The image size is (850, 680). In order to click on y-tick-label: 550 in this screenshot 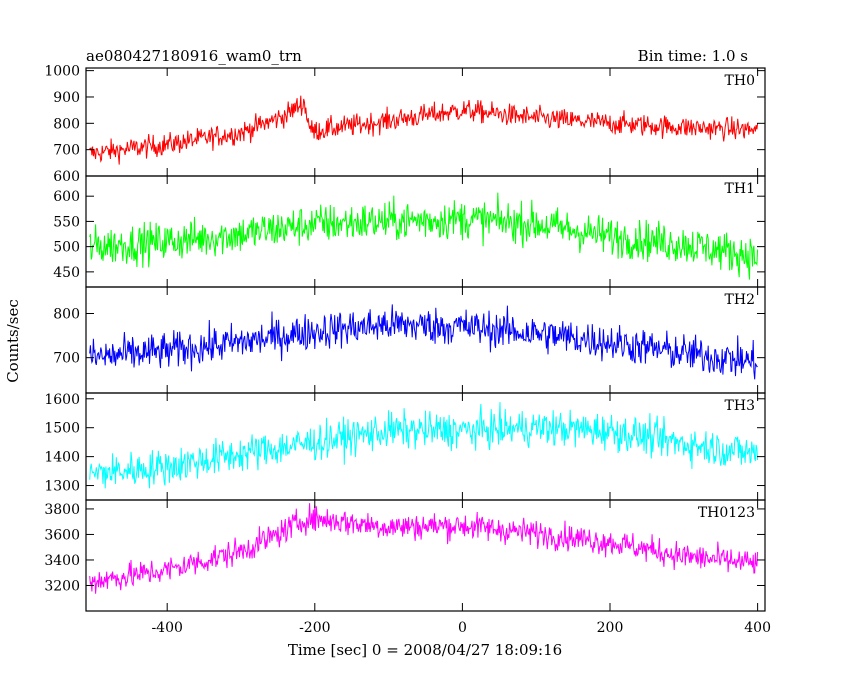, I will do `click(66, 222)`.